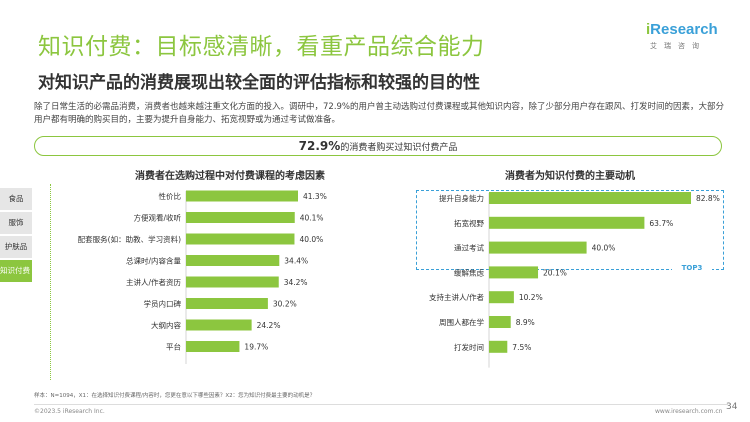 This screenshot has width=750, height=422. What do you see at coordinates (173, 347) in the screenshot?
I see `left-category-label: 平台` at bounding box center [173, 347].